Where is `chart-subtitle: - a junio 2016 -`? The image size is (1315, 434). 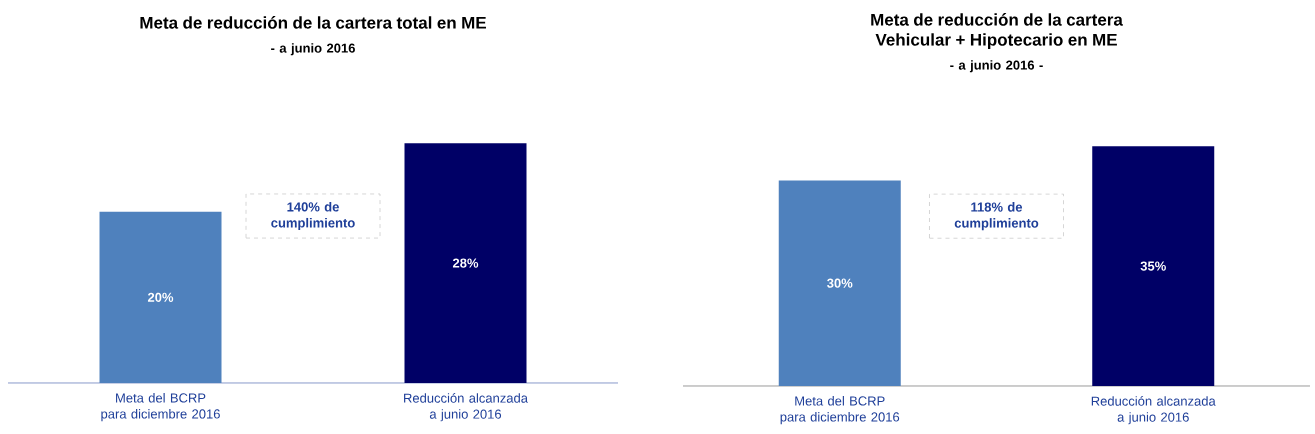 chart-subtitle: - a junio 2016 - is located at coordinates (996, 66).